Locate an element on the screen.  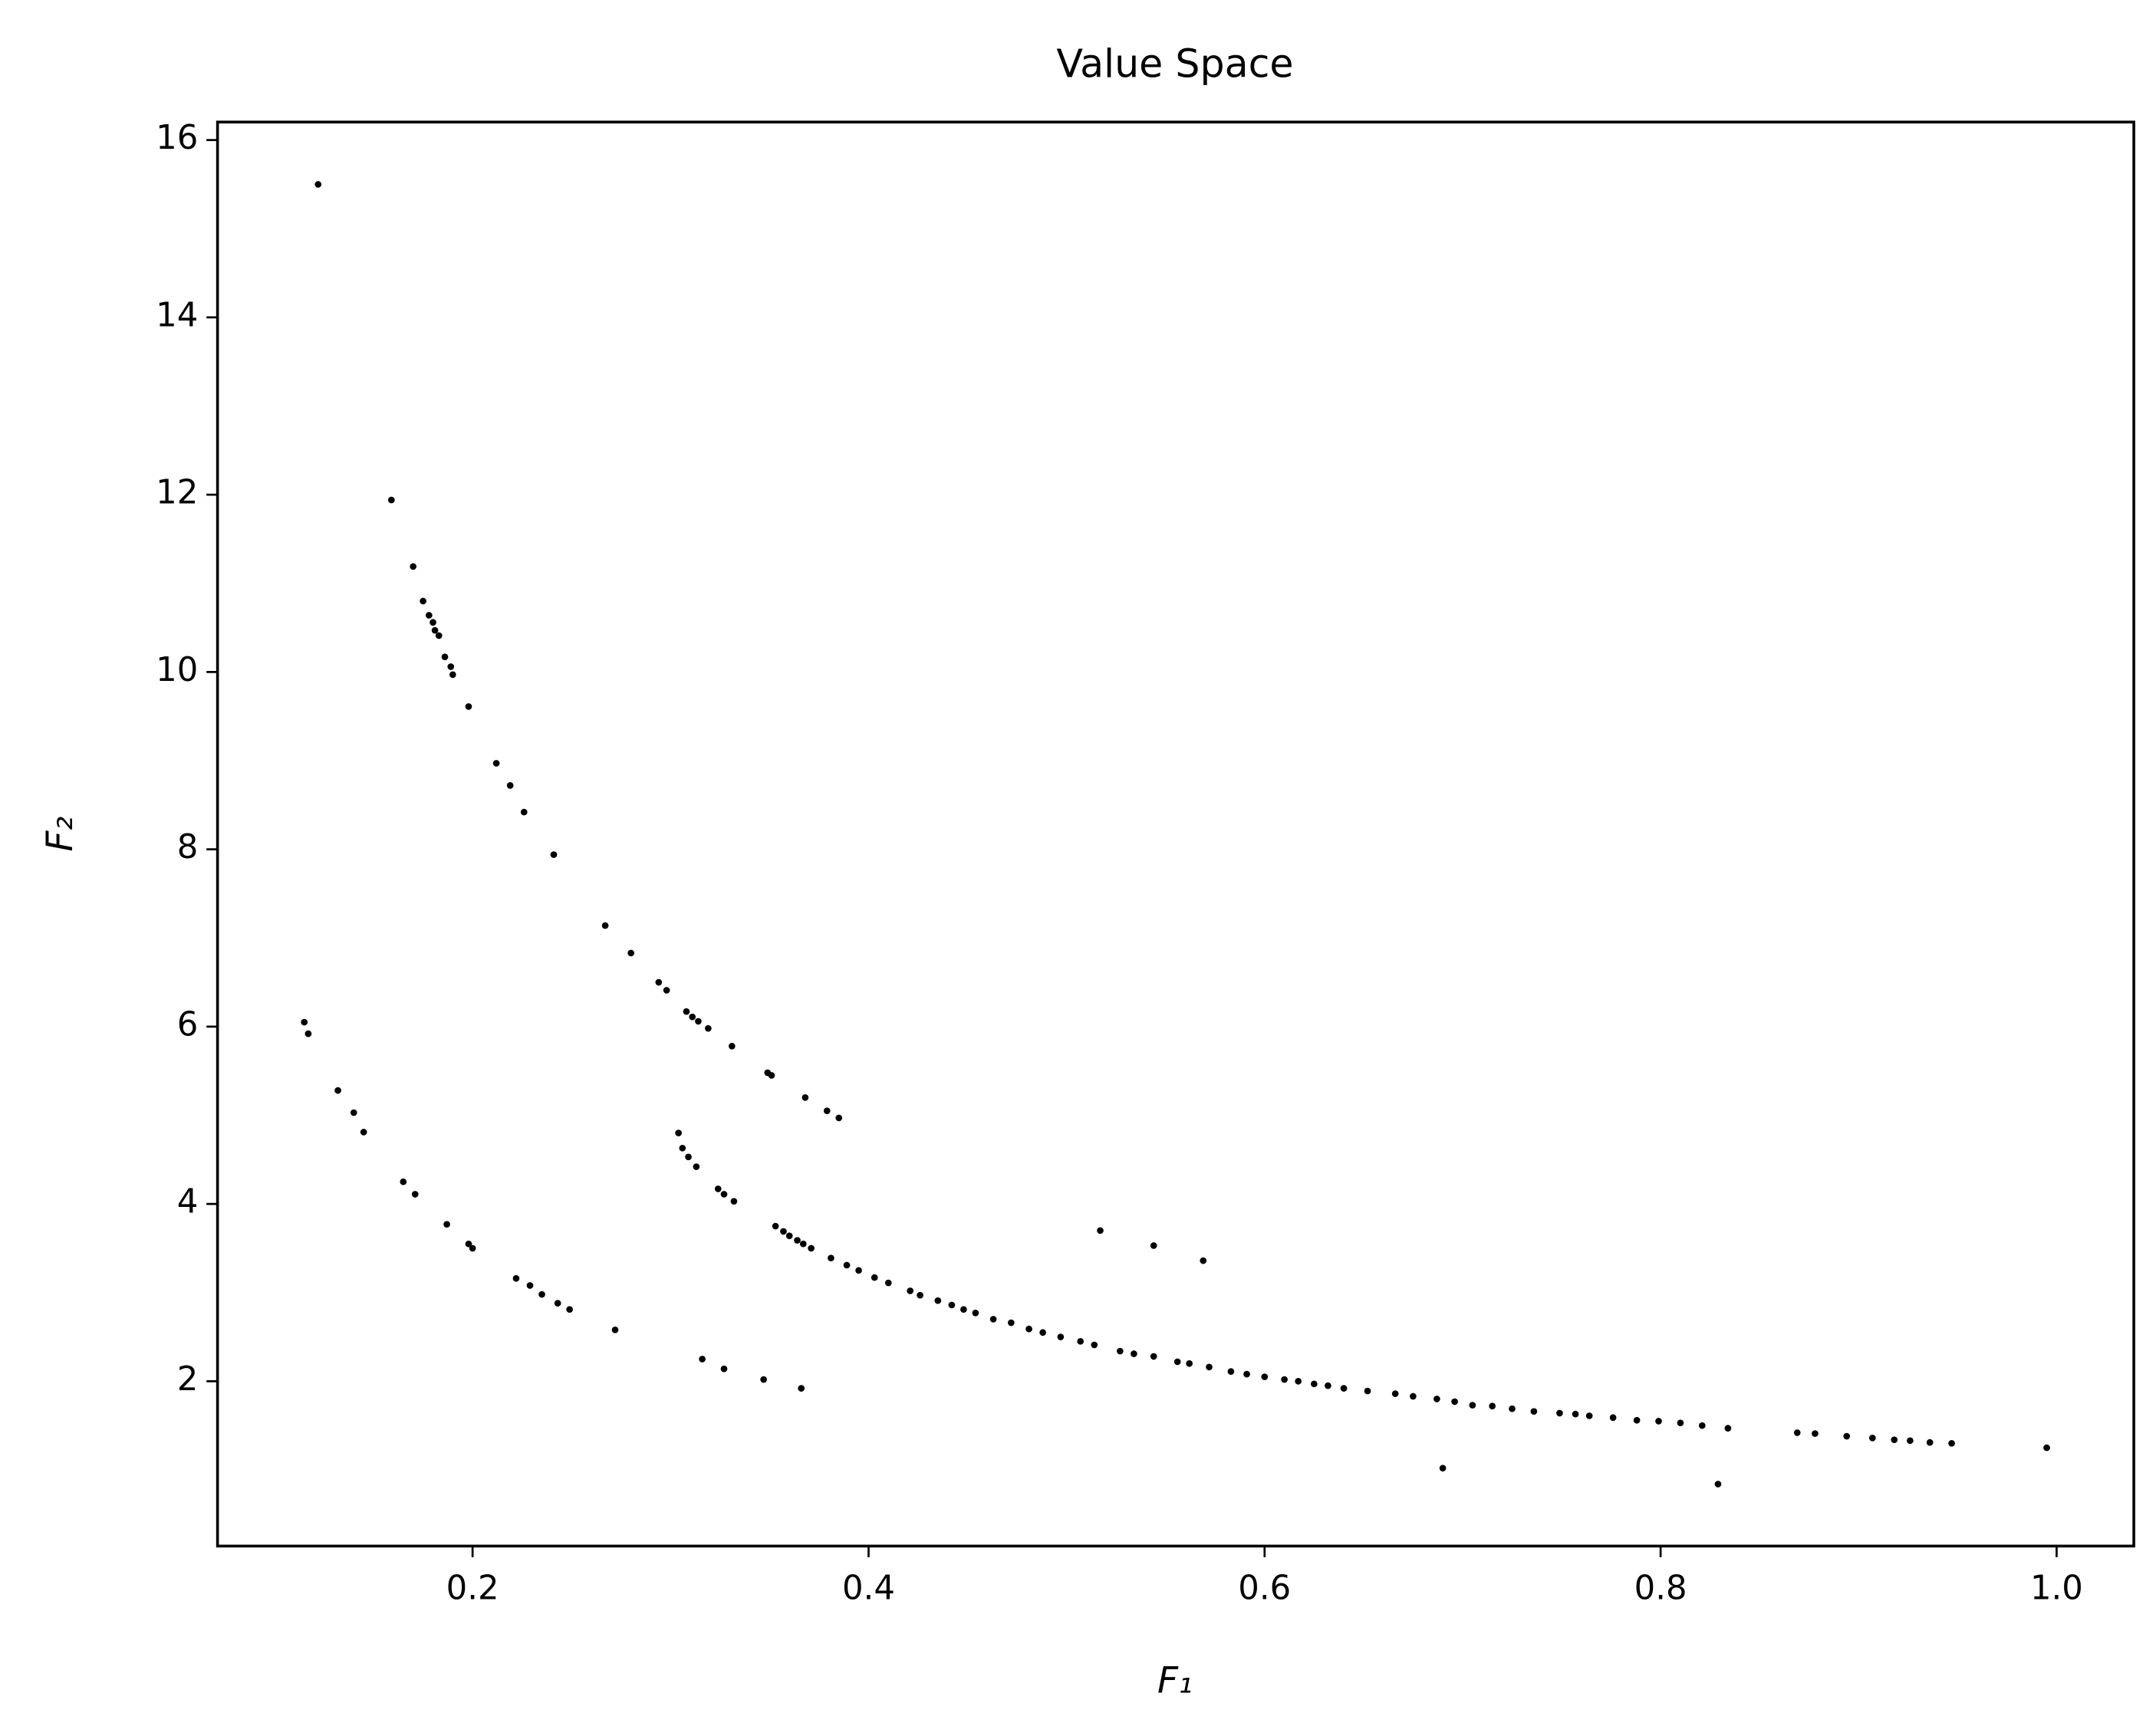
x-tick-label: 0.8 is located at coordinates (1660, 1589).